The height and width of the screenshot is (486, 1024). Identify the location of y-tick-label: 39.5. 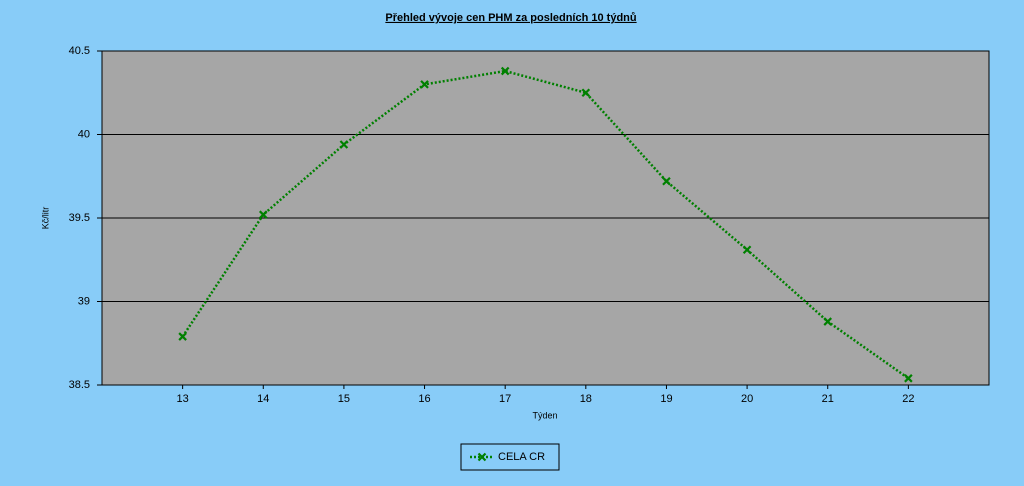
(79, 218).